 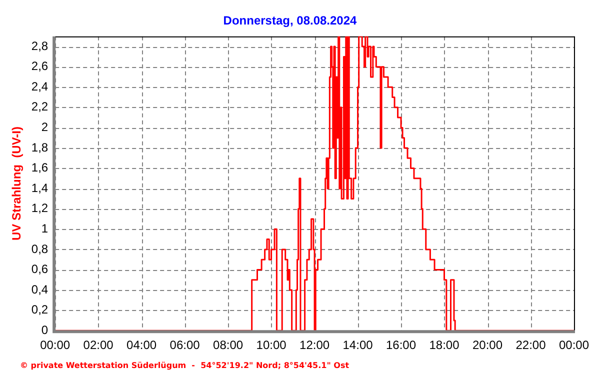 What do you see at coordinates (358, 345) in the screenshot?
I see `x-tick-label: 14:00` at bounding box center [358, 345].